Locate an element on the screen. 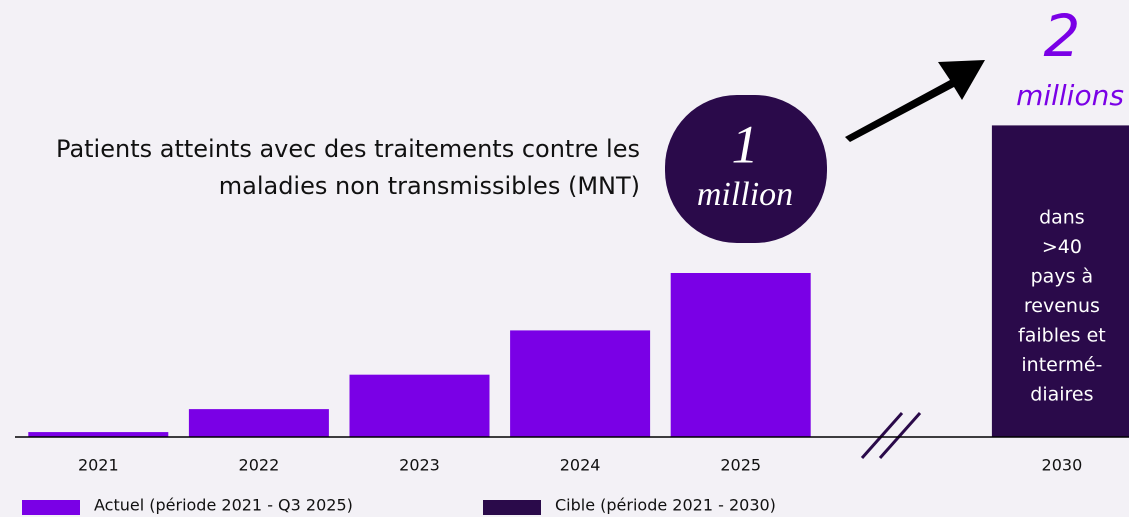 The width and height of the screenshot is (1129, 517). x-tick-label: 2030 is located at coordinates (1062, 465).